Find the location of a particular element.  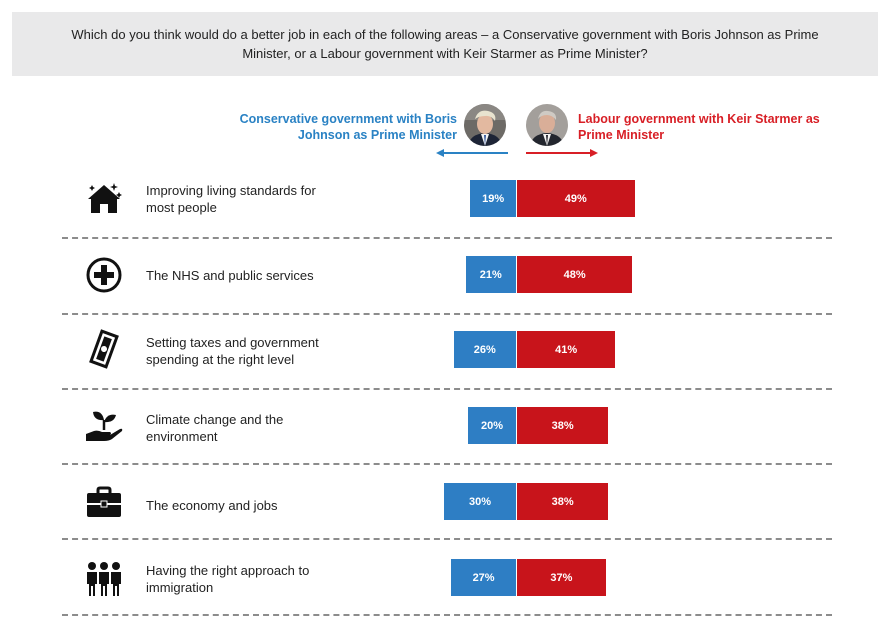

bar-value-label: 20% is located at coordinates (492, 425).